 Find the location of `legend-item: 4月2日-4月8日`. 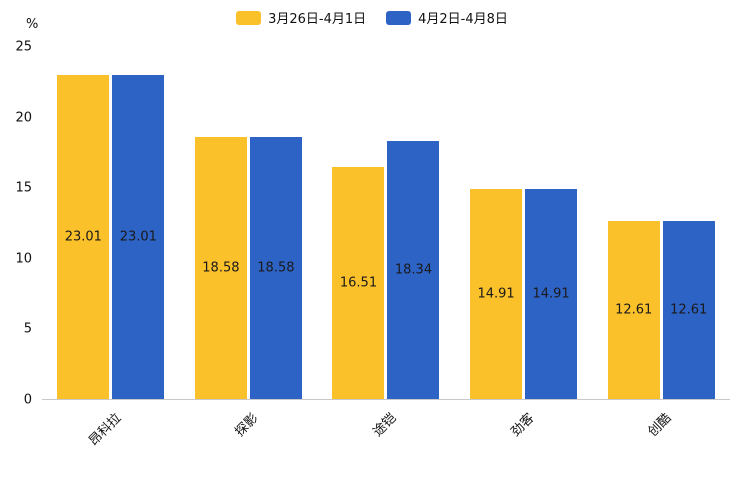

legend-item: 4月2日-4月8日 is located at coordinates (447, 17).